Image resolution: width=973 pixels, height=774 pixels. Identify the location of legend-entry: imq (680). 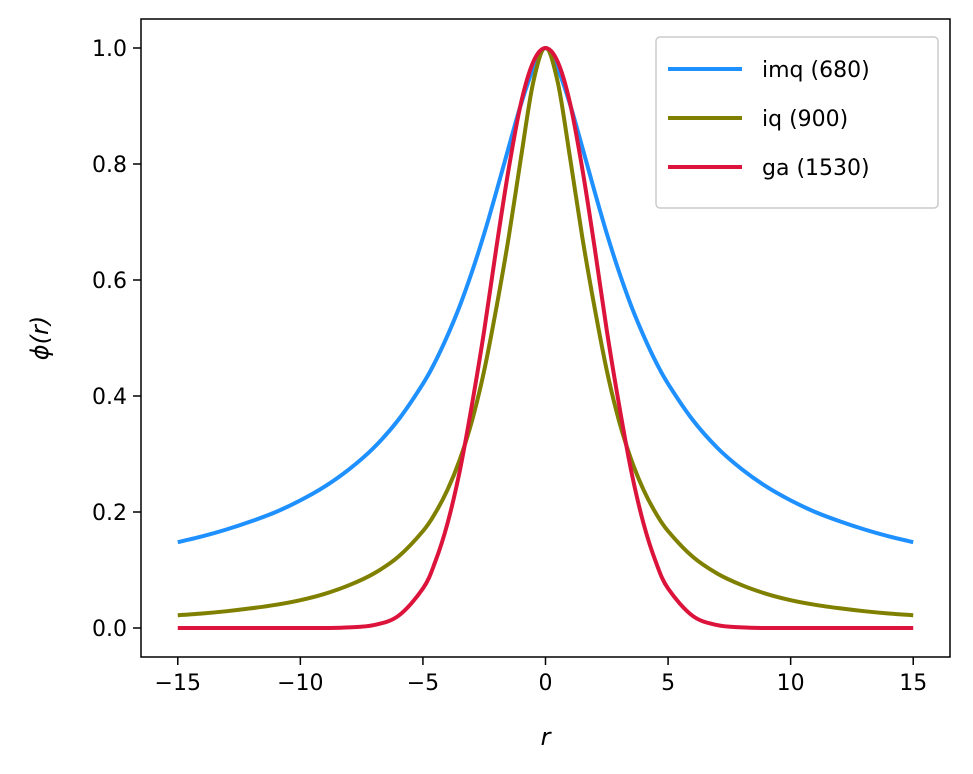
(816, 70).